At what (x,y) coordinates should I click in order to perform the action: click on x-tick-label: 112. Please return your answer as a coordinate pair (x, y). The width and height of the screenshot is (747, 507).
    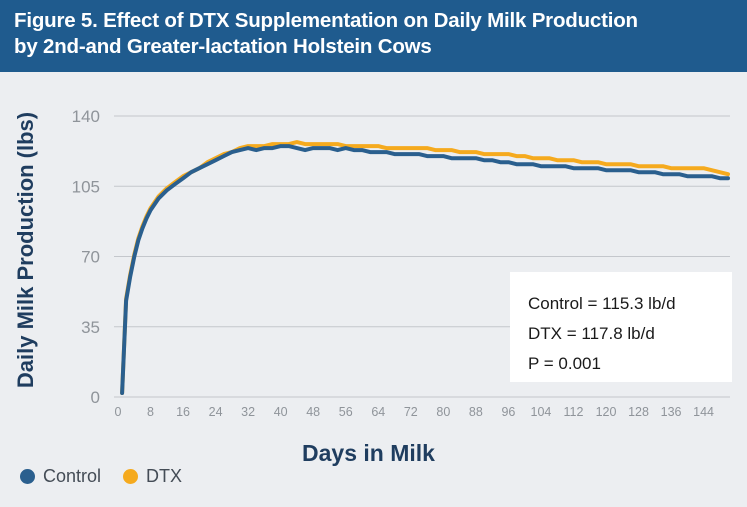
    Looking at the image, I should click on (573, 412).